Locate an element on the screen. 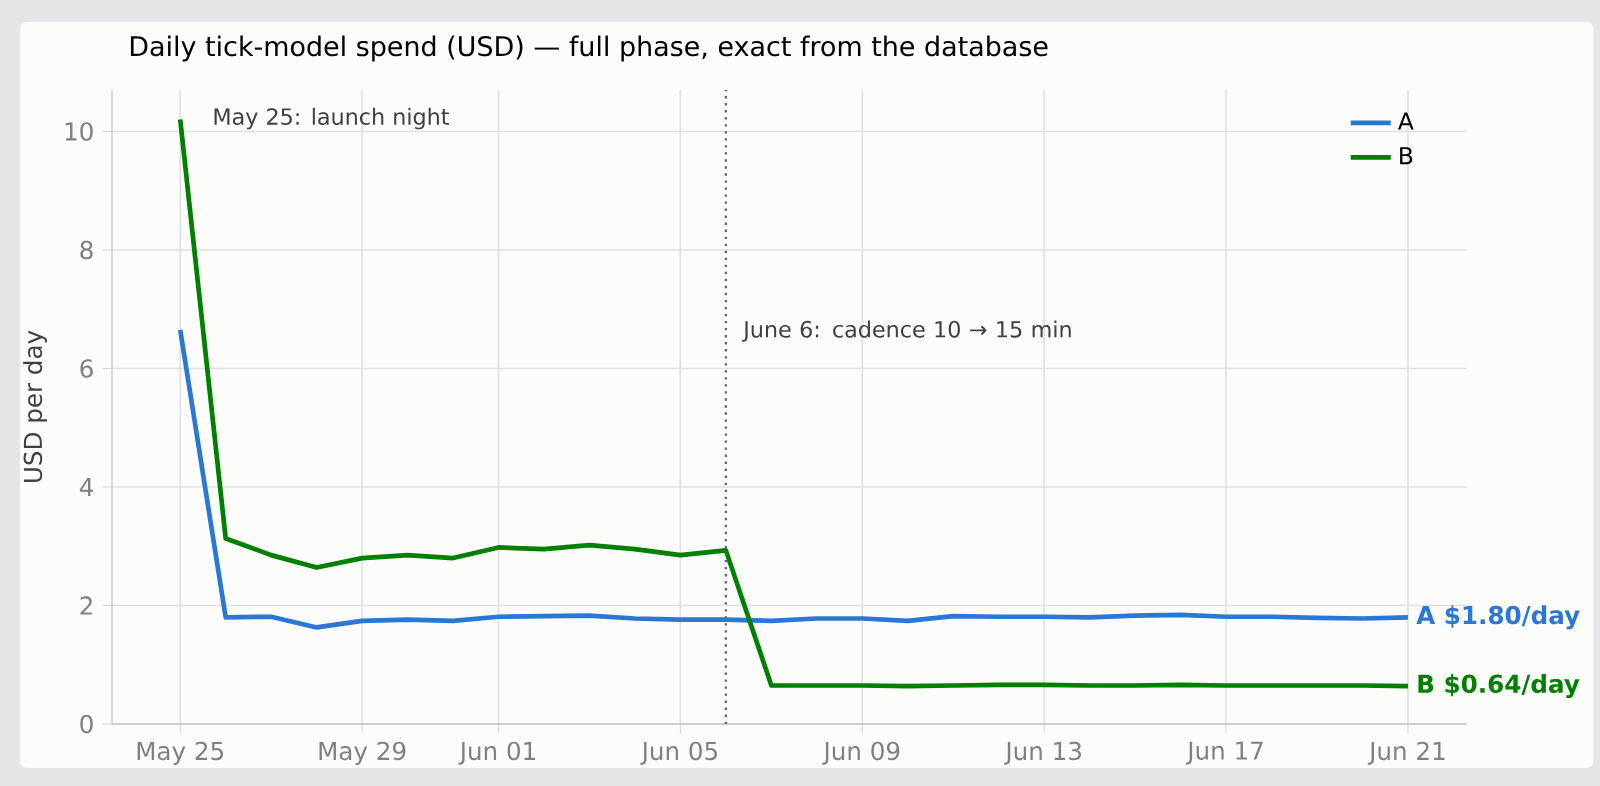 The image size is (1600, 786). y-tick-label: 2 is located at coordinates (86, 605).